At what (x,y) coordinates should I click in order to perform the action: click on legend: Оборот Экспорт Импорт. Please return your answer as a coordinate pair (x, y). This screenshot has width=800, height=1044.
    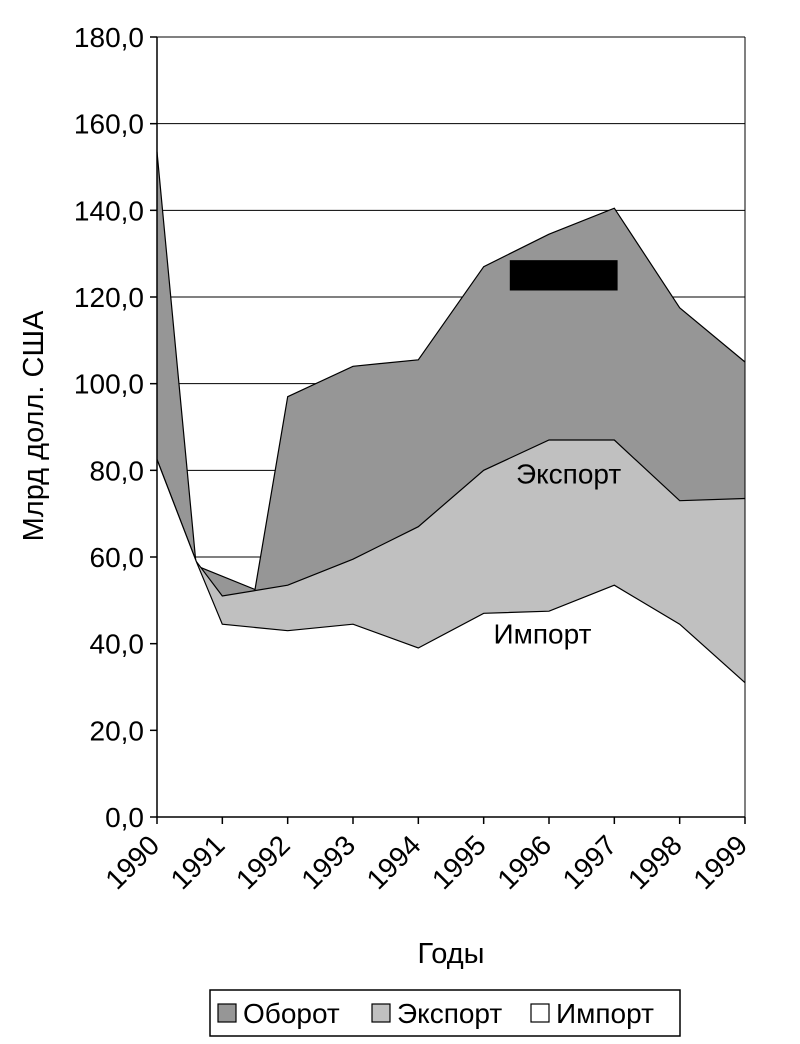
    Looking at the image, I should click on (445, 1013).